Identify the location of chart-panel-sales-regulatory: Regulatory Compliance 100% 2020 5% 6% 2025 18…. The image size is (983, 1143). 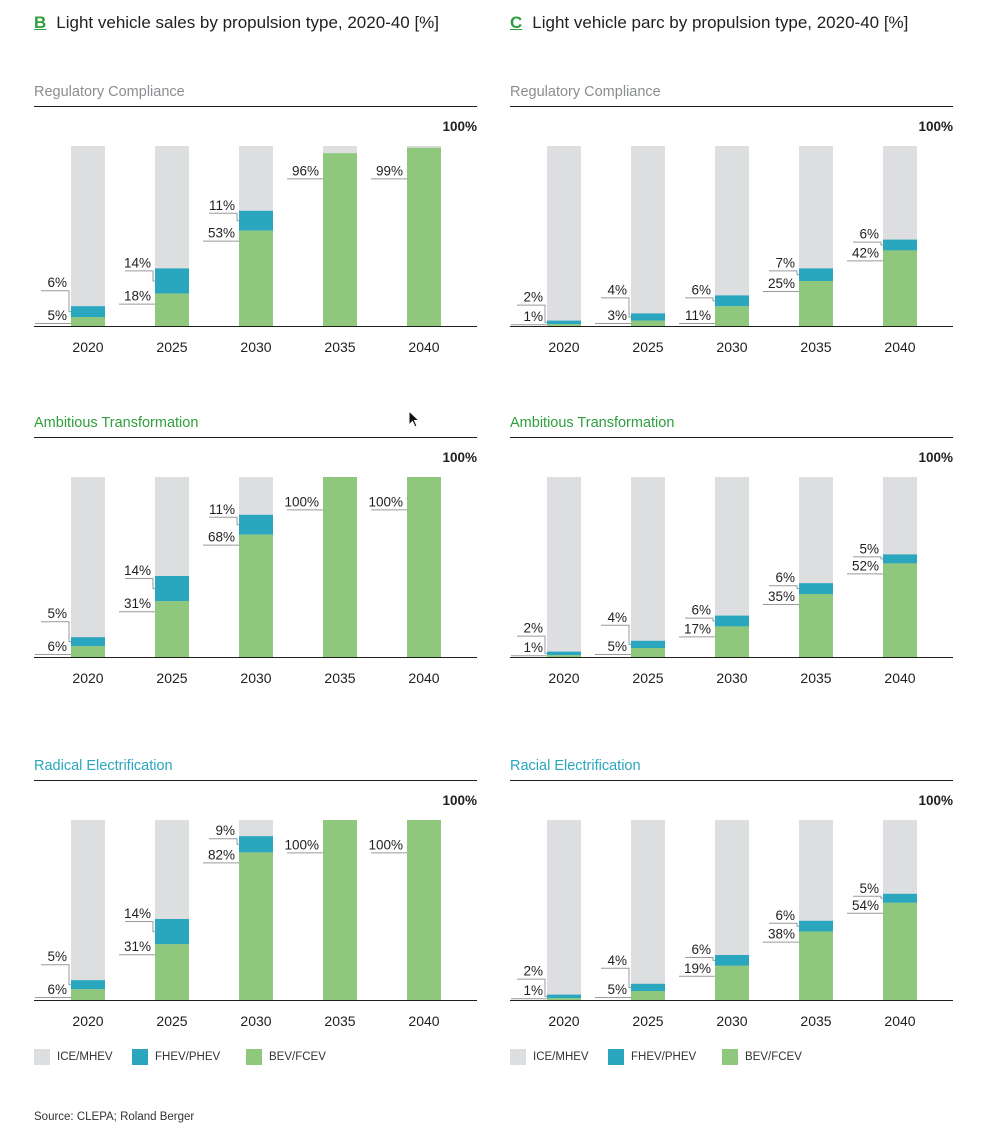
(256, 219).